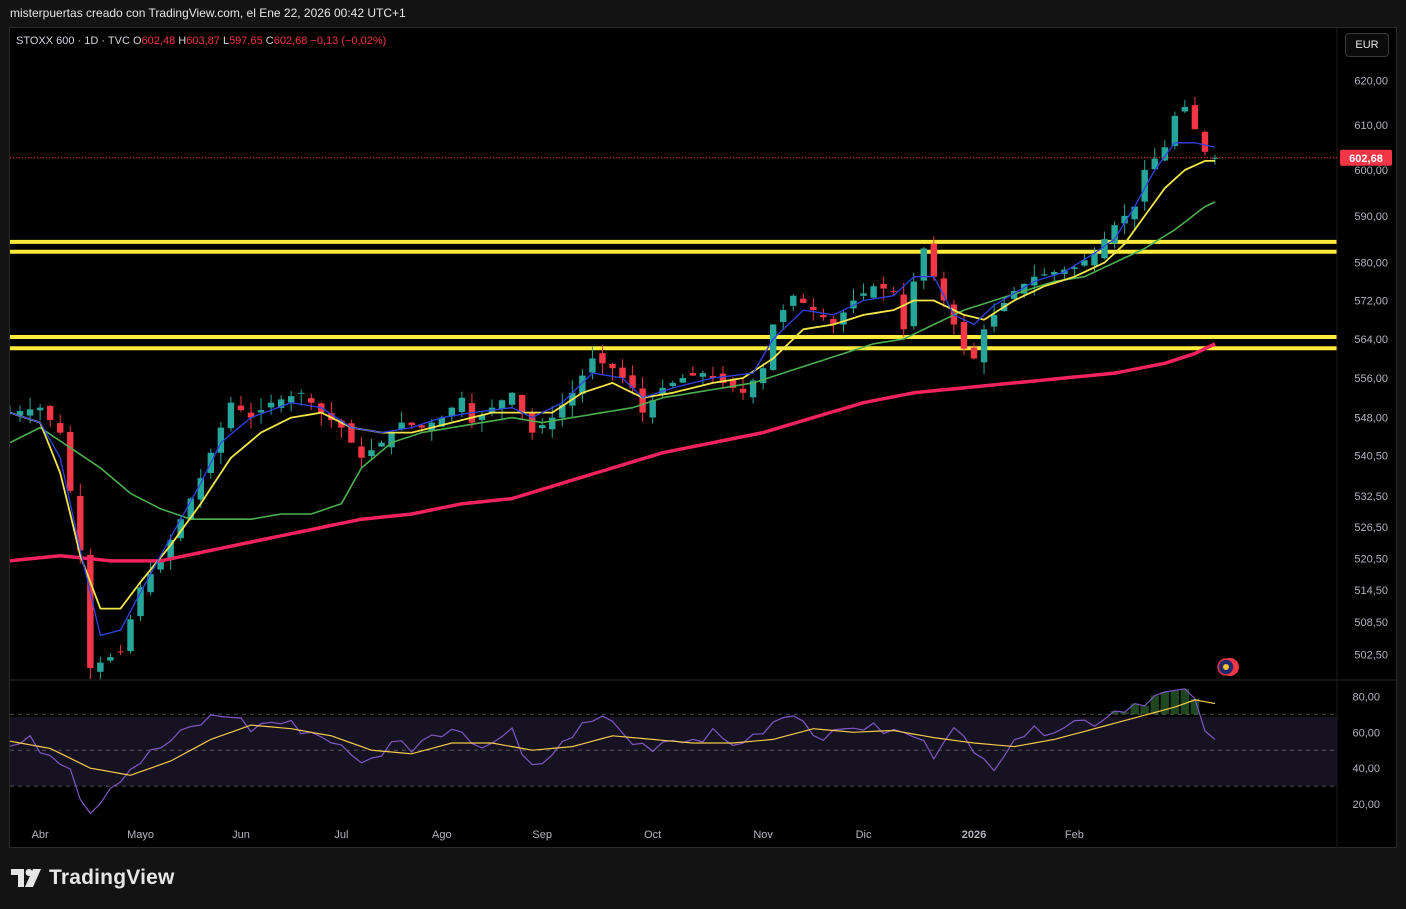  Describe the element at coordinates (1367, 45) in the screenshot. I see `currency-button: EUR` at that location.